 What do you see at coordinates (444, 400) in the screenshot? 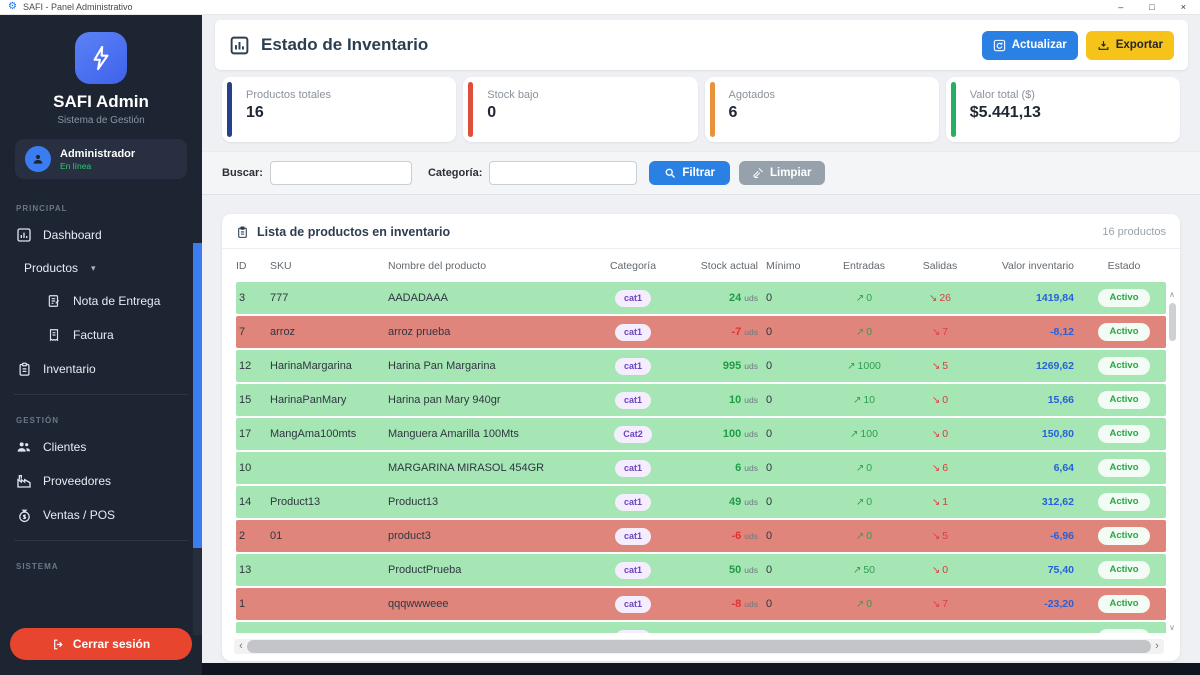
I see `cell-product-name: Harina pan Mary 940gr` at bounding box center [444, 400].